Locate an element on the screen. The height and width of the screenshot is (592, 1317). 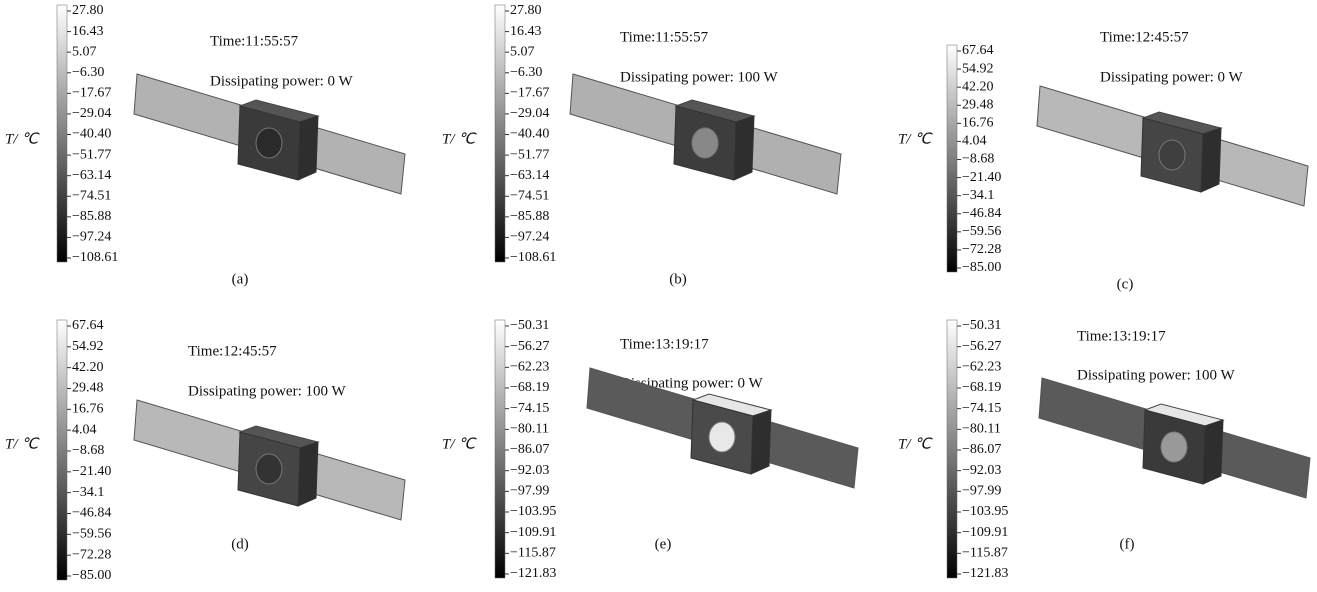
colorbar-label: −85.00 is located at coordinates (91, 575).